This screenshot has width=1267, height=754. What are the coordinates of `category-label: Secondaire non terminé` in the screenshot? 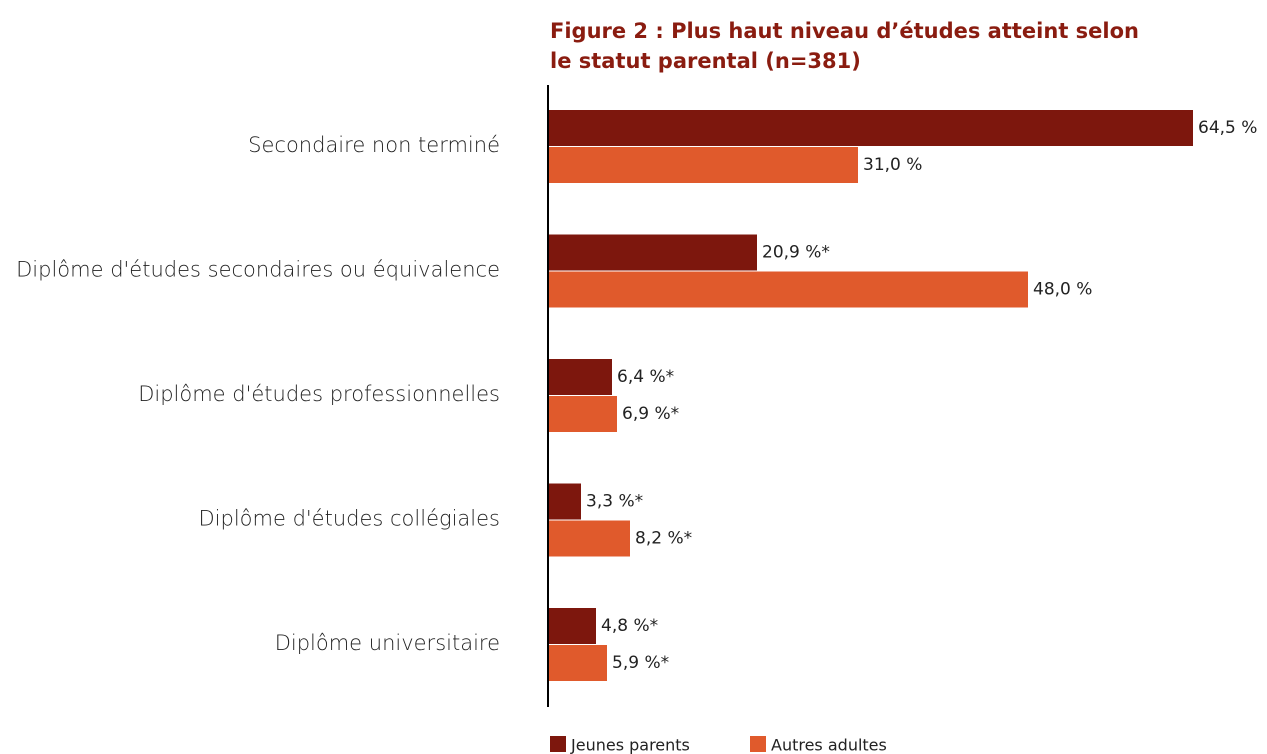 It's located at (374, 145).